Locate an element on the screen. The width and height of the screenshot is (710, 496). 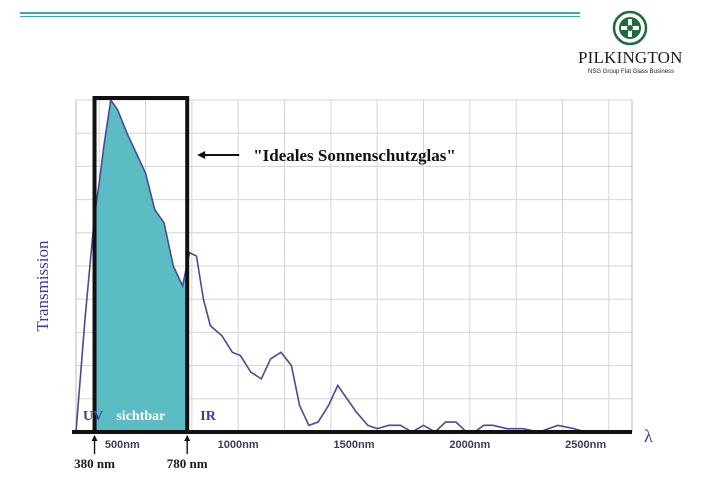
brand-name: PILKINGTON is located at coordinates (630, 57).